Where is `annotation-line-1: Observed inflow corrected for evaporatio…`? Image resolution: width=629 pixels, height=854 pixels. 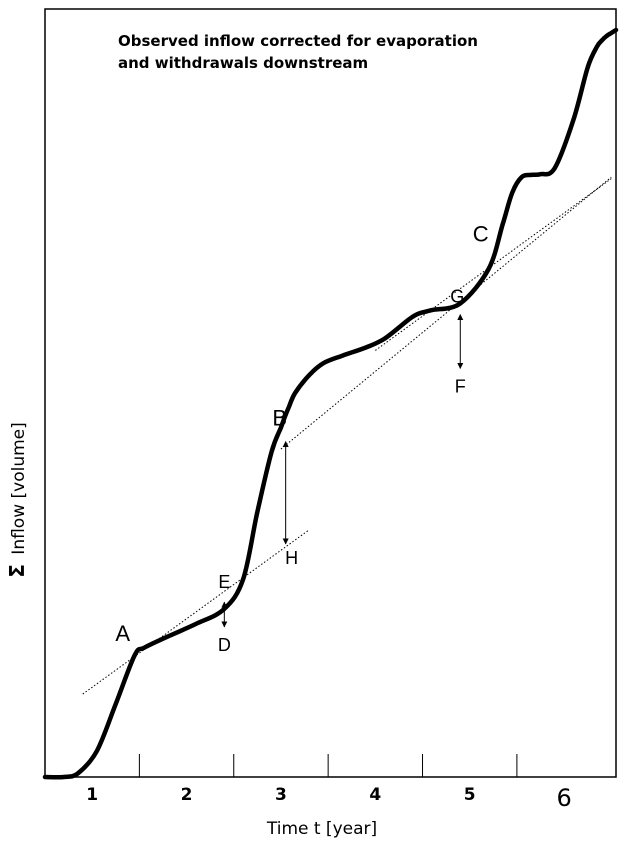
annotation-line-1: Observed inflow corrected for evaporatio… is located at coordinates (298, 41).